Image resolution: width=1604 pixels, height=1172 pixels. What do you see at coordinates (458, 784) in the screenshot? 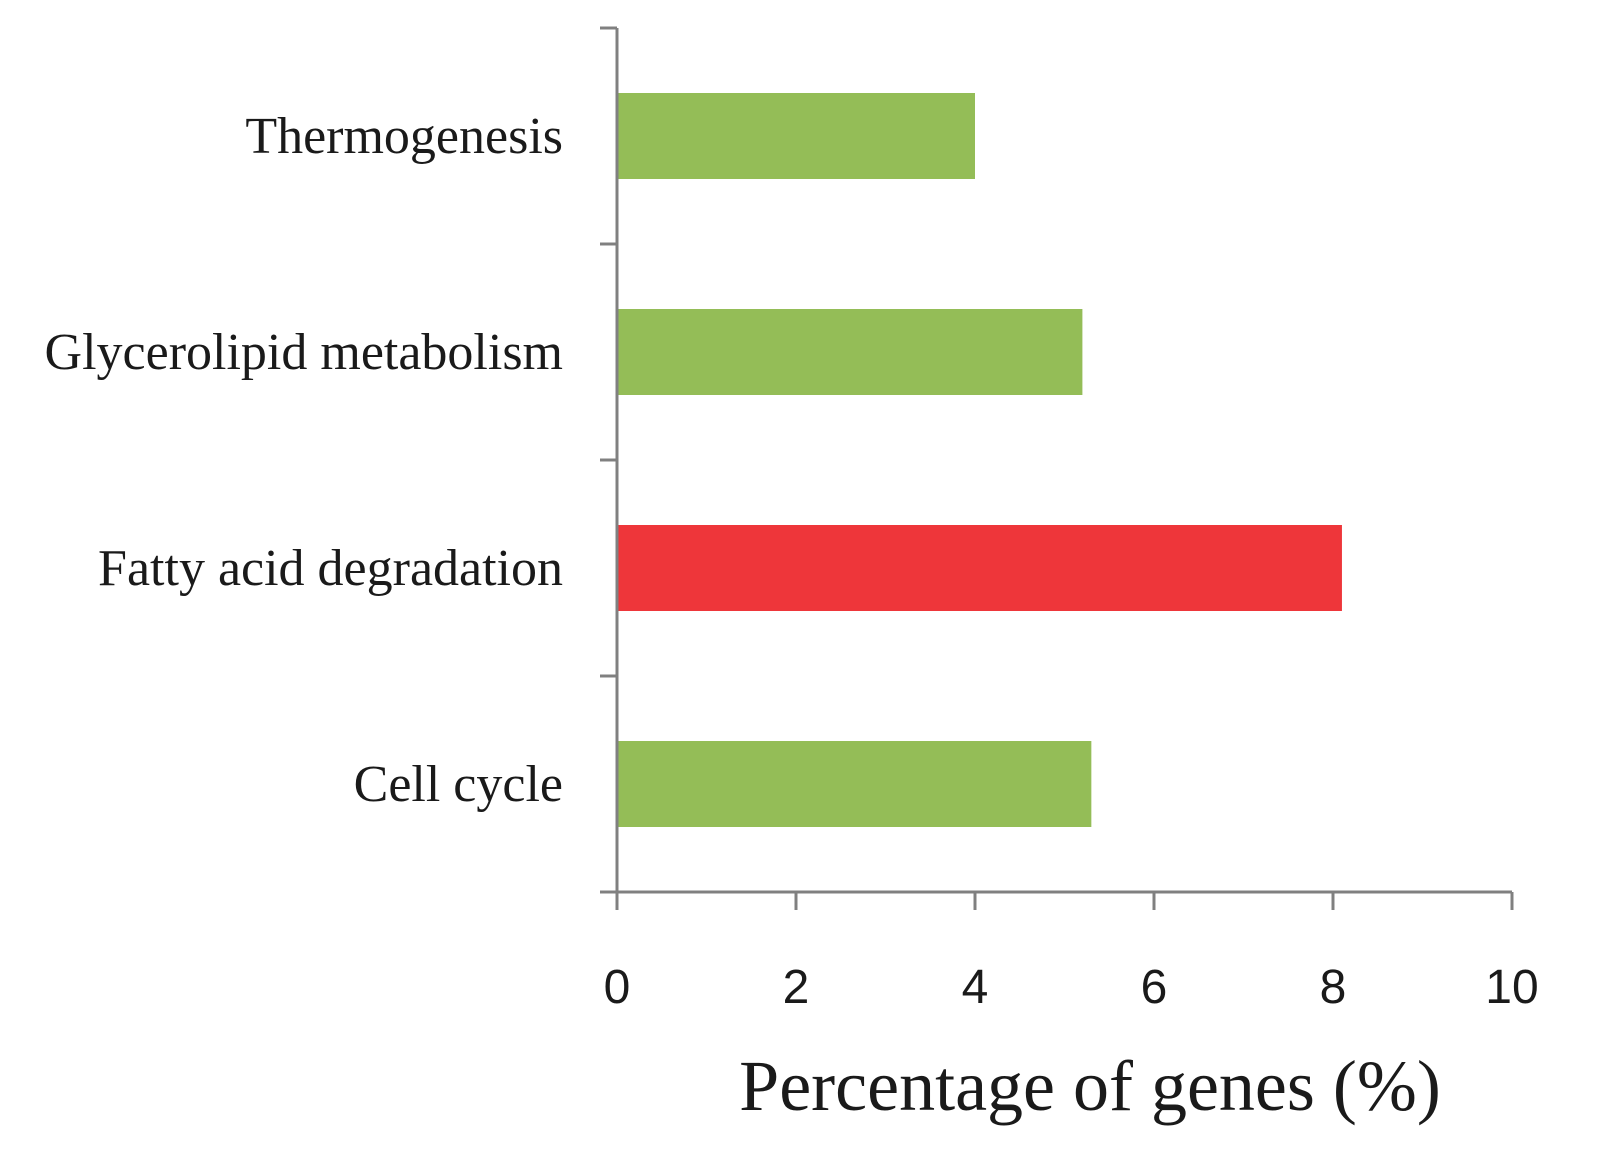
I see `category-label-cell-cycle: Cell cycle` at bounding box center [458, 784].